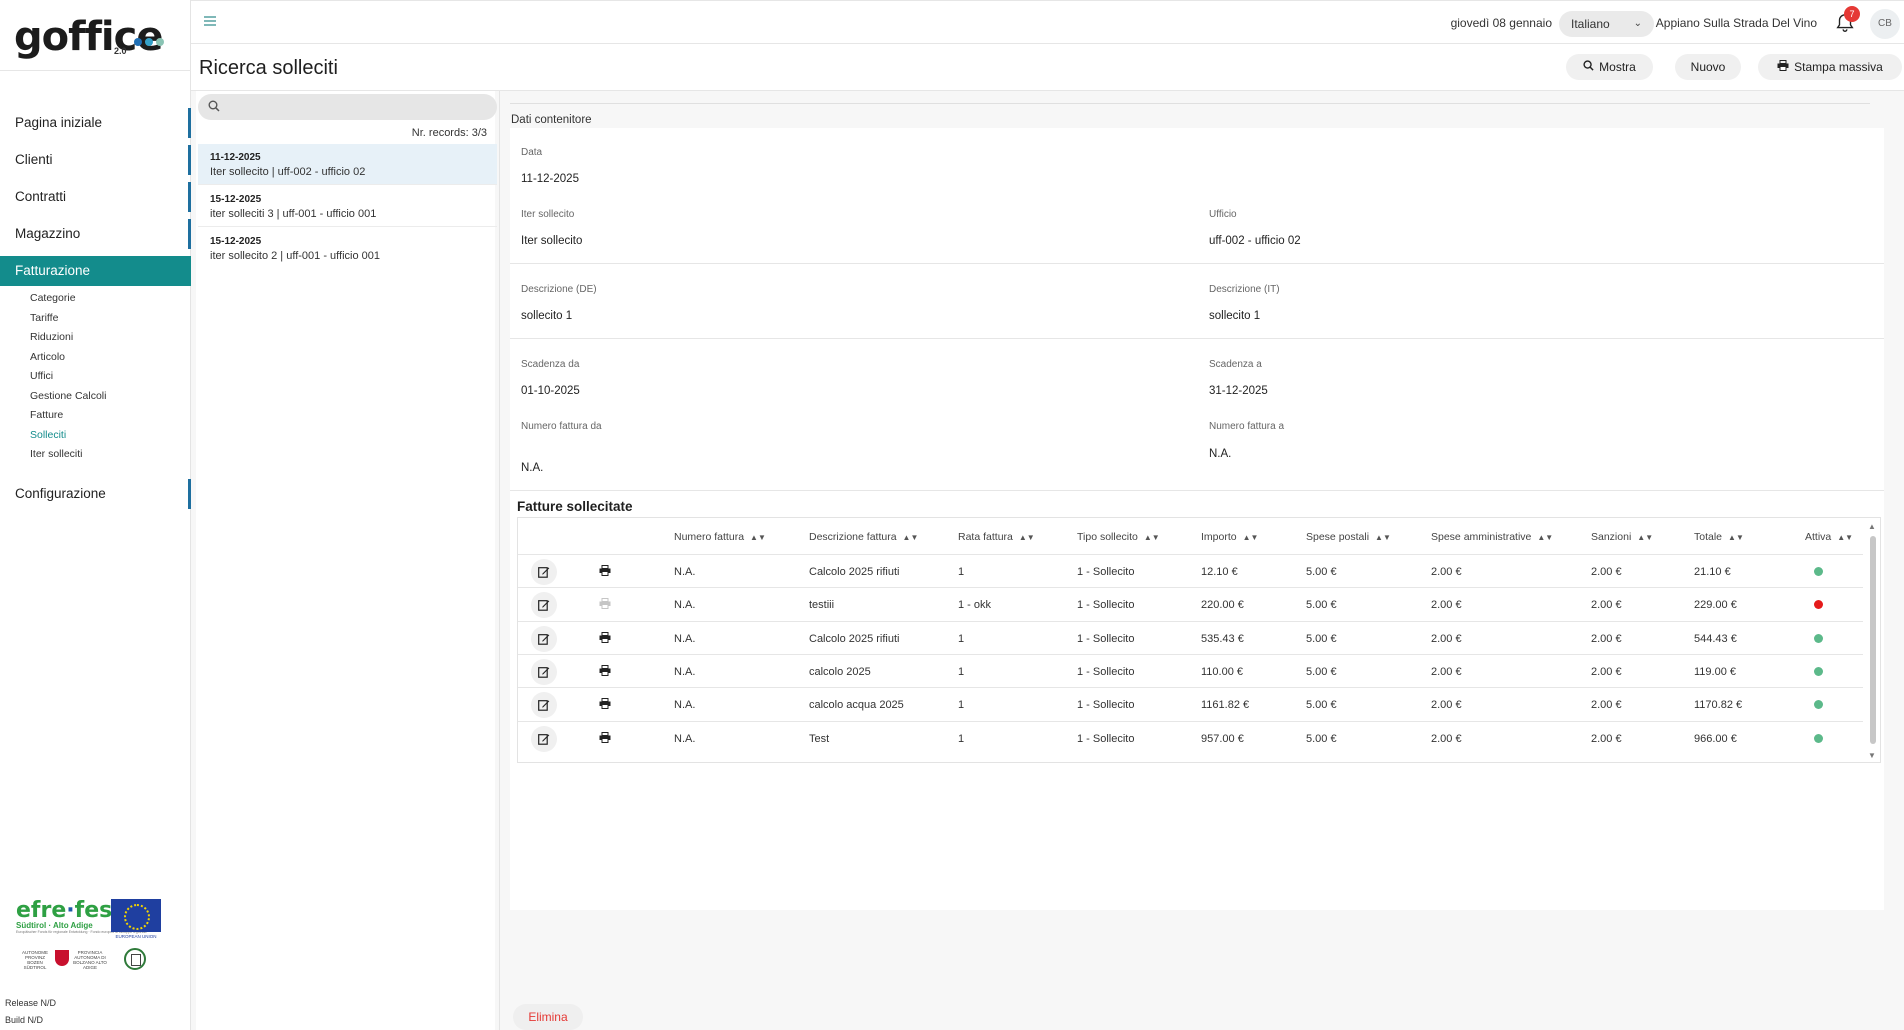 Image resolution: width=1904 pixels, height=1030 pixels. I want to click on scroll-down-icon: ▼, so click(1872, 755).